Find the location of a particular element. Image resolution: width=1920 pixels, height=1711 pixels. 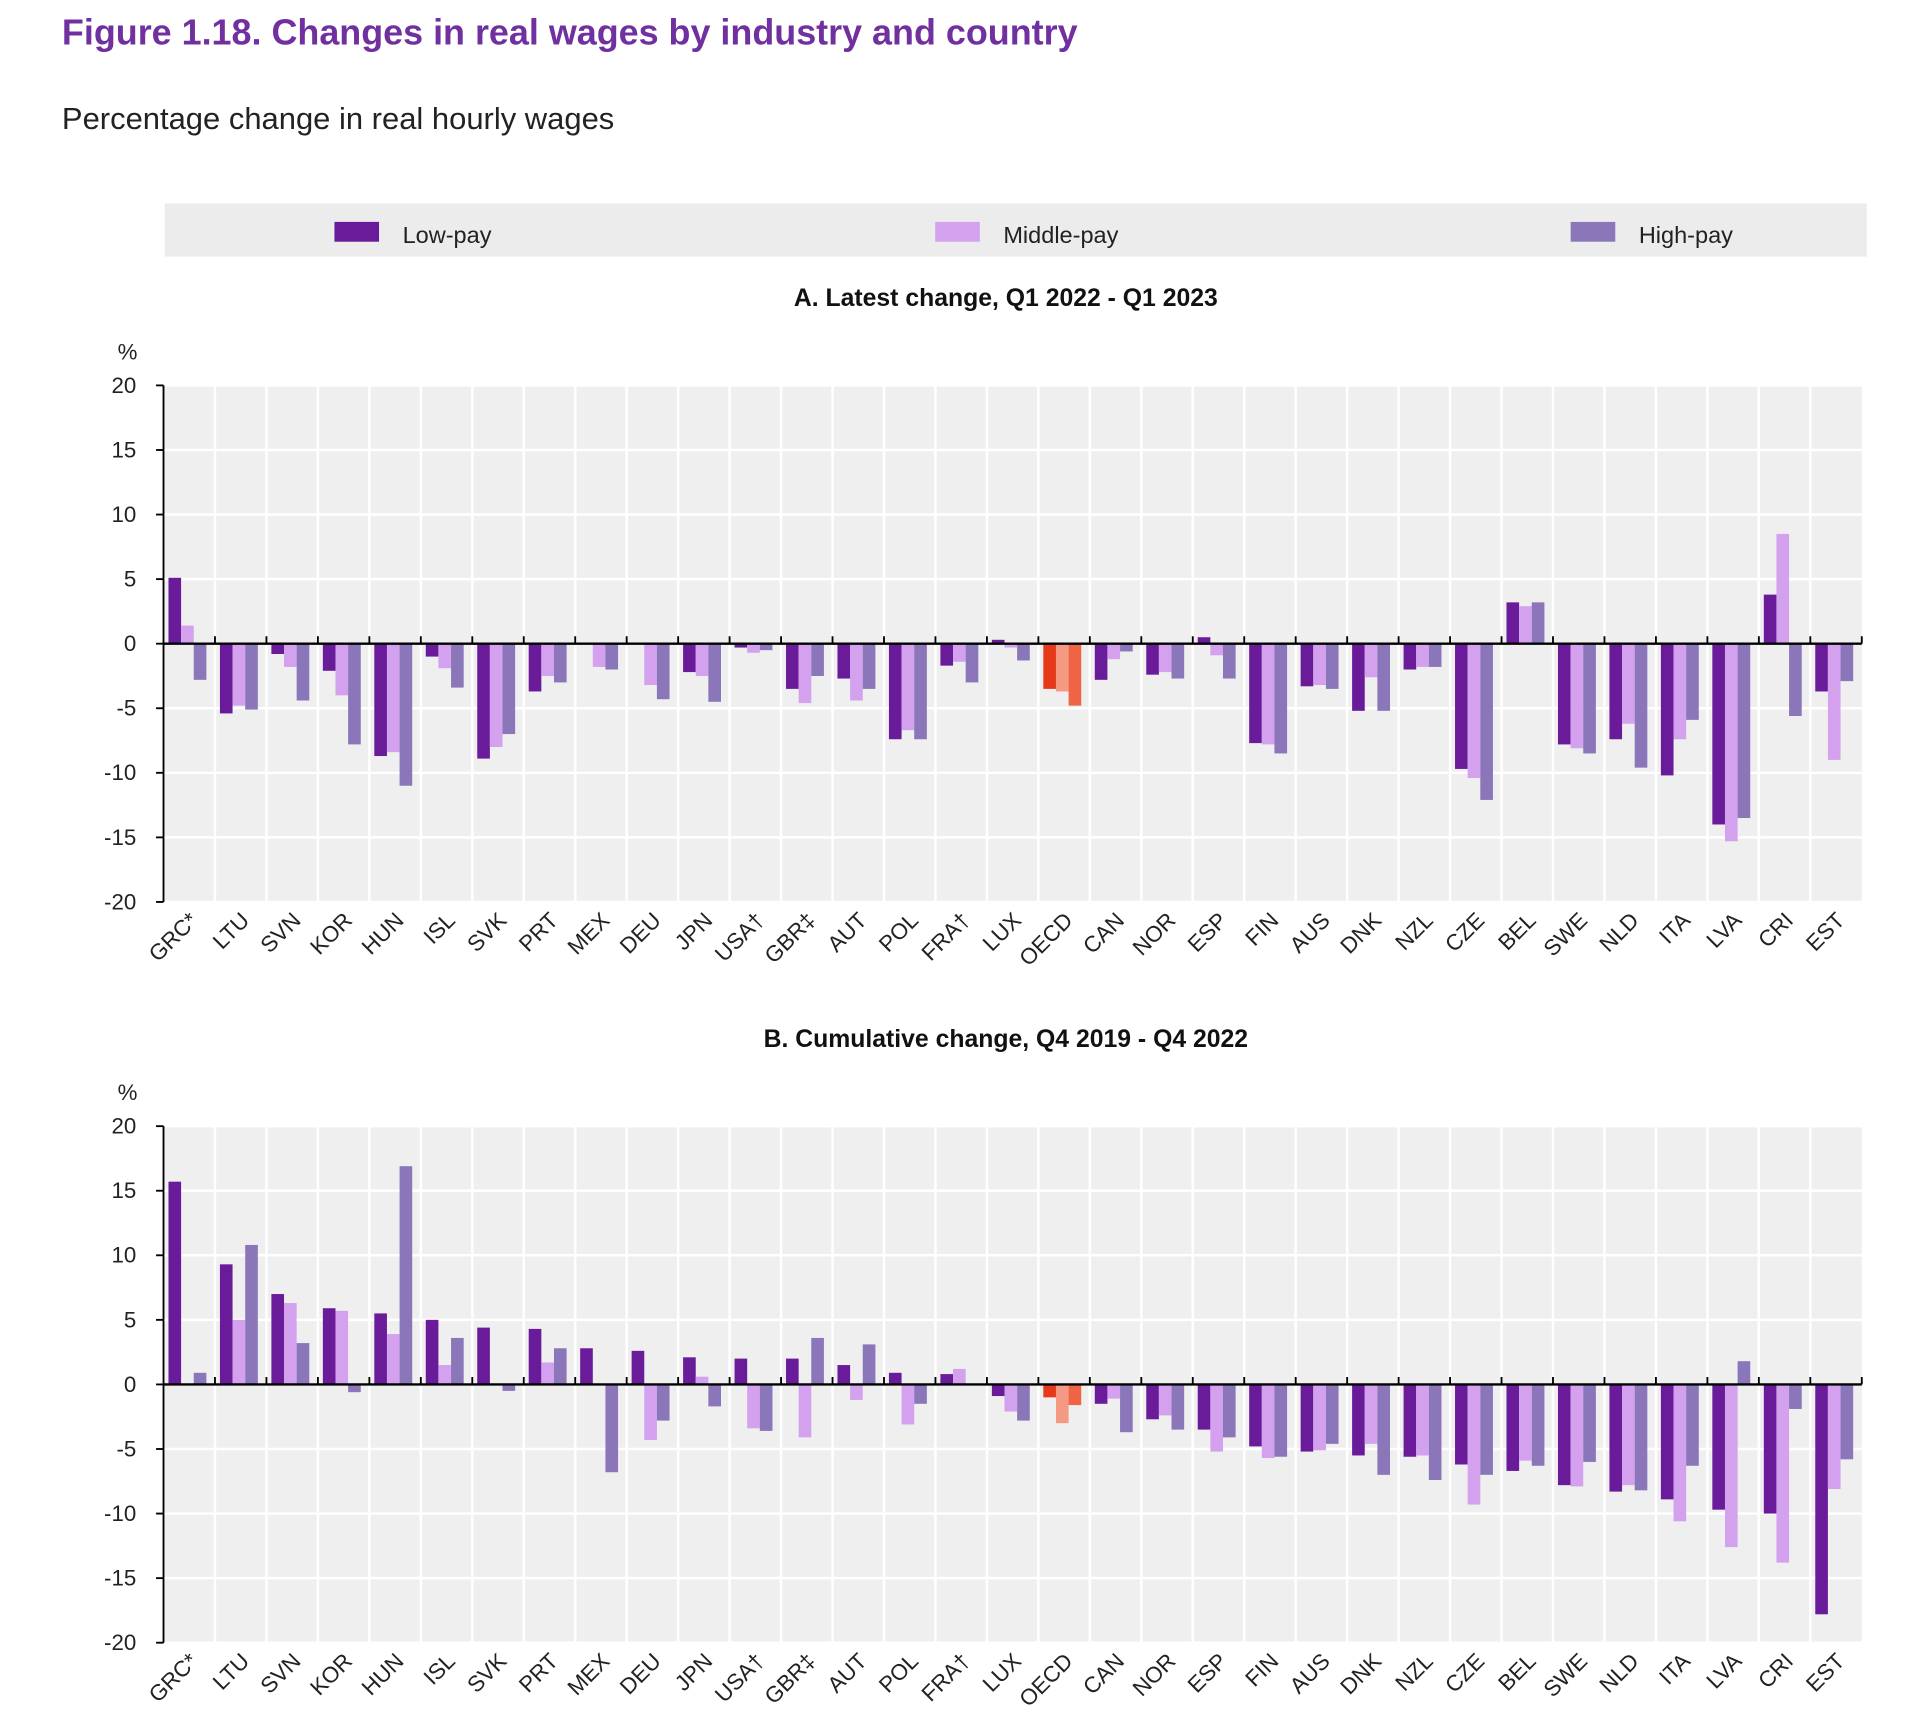

y-tick-label: -20 is located at coordinates (120, 1642).